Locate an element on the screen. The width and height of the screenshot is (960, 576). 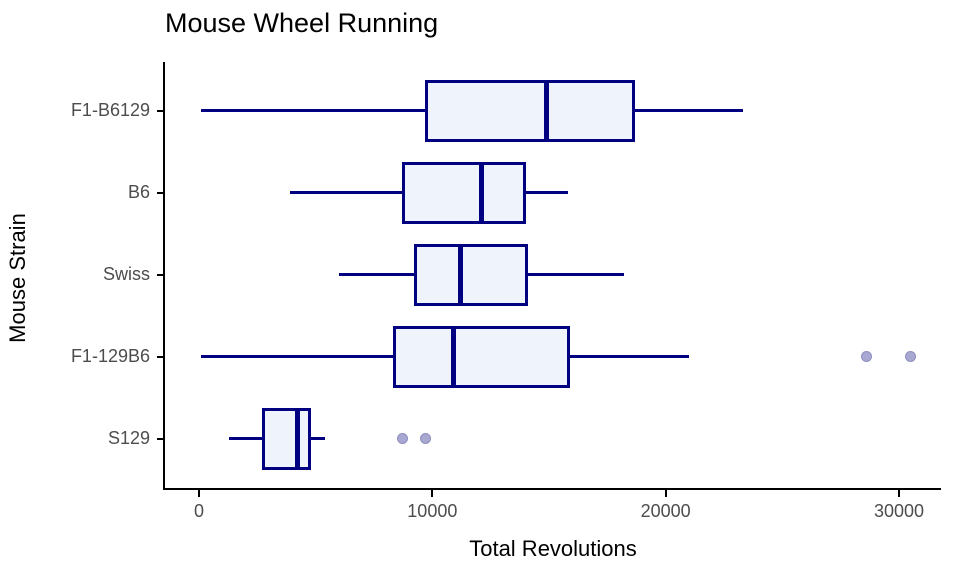
whisker-lower-B6 is located at coordinates (346, 192).